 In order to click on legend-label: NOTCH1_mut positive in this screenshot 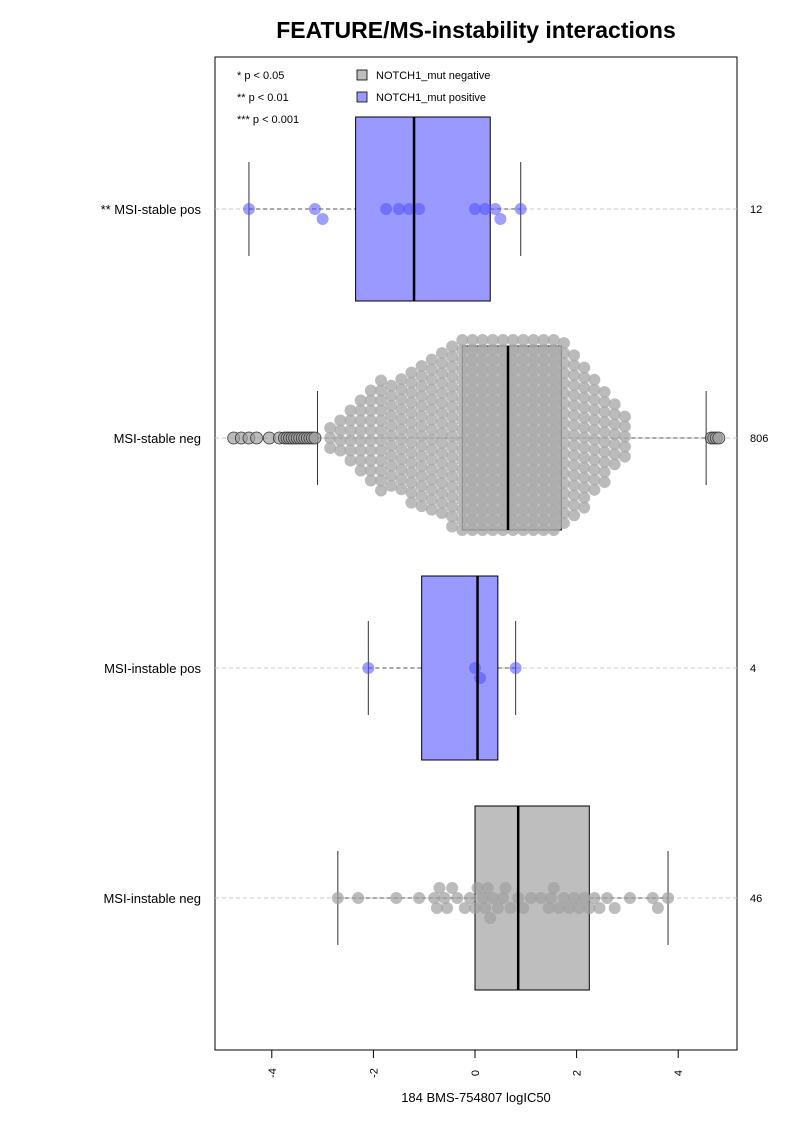, I will do `click(431, 98)`.